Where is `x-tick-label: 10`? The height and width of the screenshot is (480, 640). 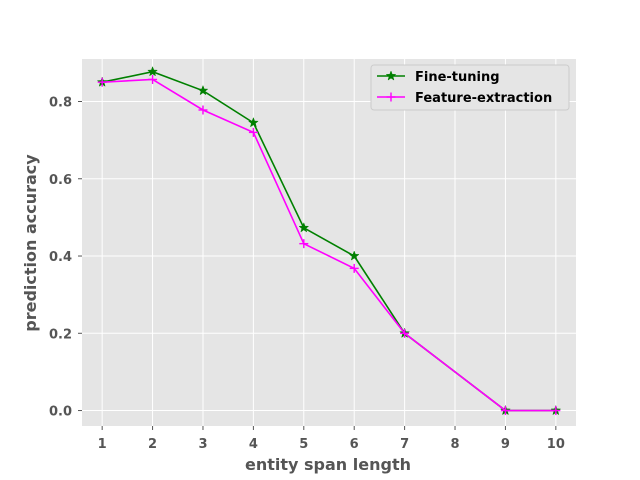
x-tick-label: 10 is located at coordinates (556, 444).